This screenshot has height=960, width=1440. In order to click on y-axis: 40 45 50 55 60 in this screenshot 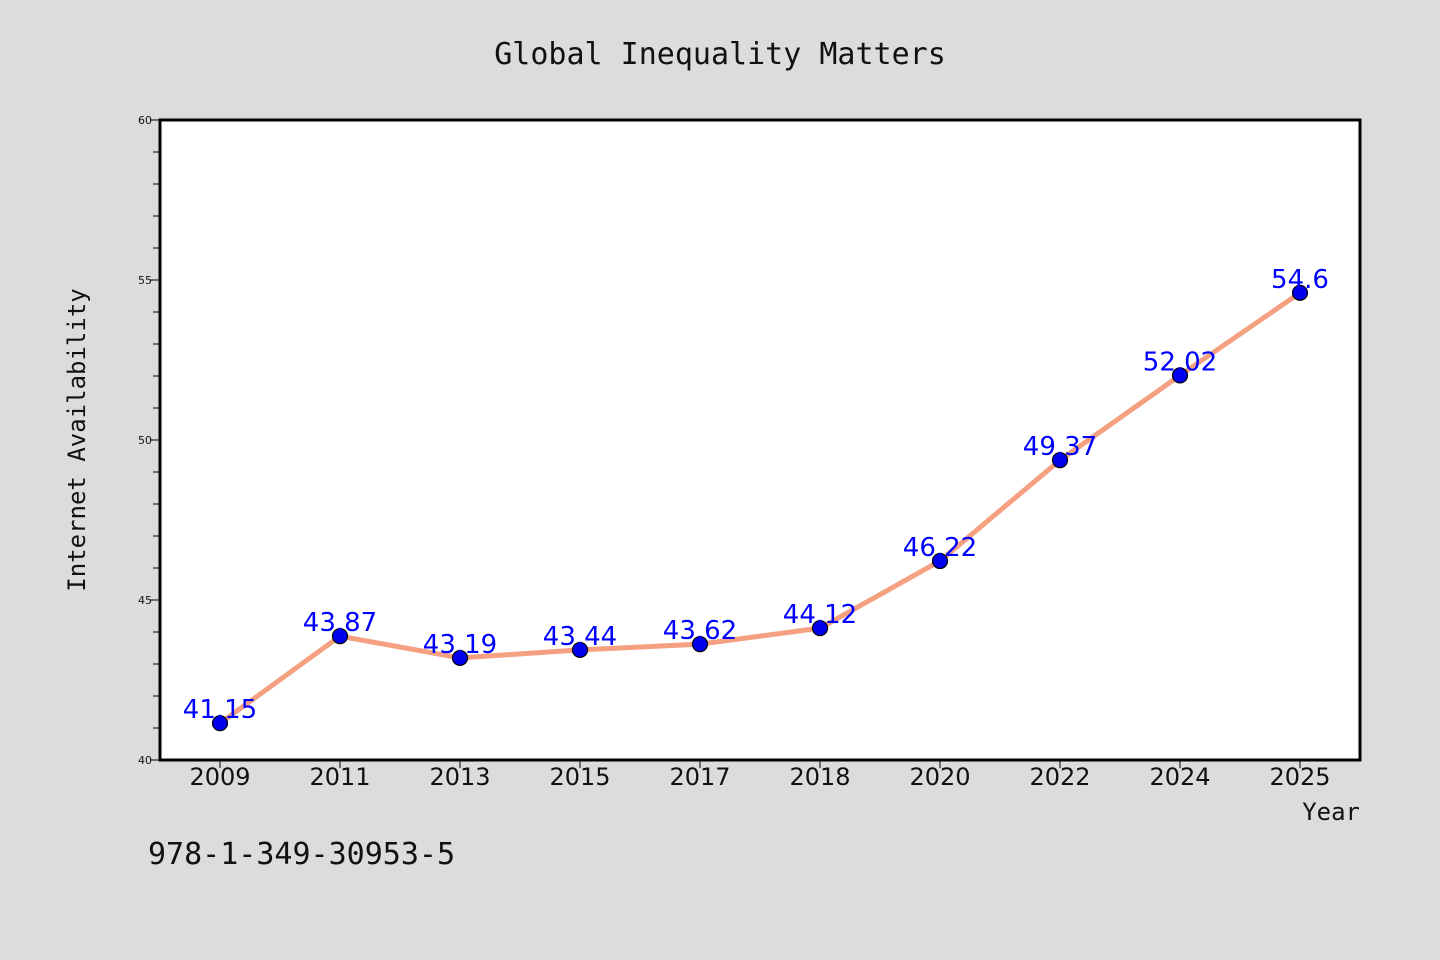, I will do `click(149, 440)`.